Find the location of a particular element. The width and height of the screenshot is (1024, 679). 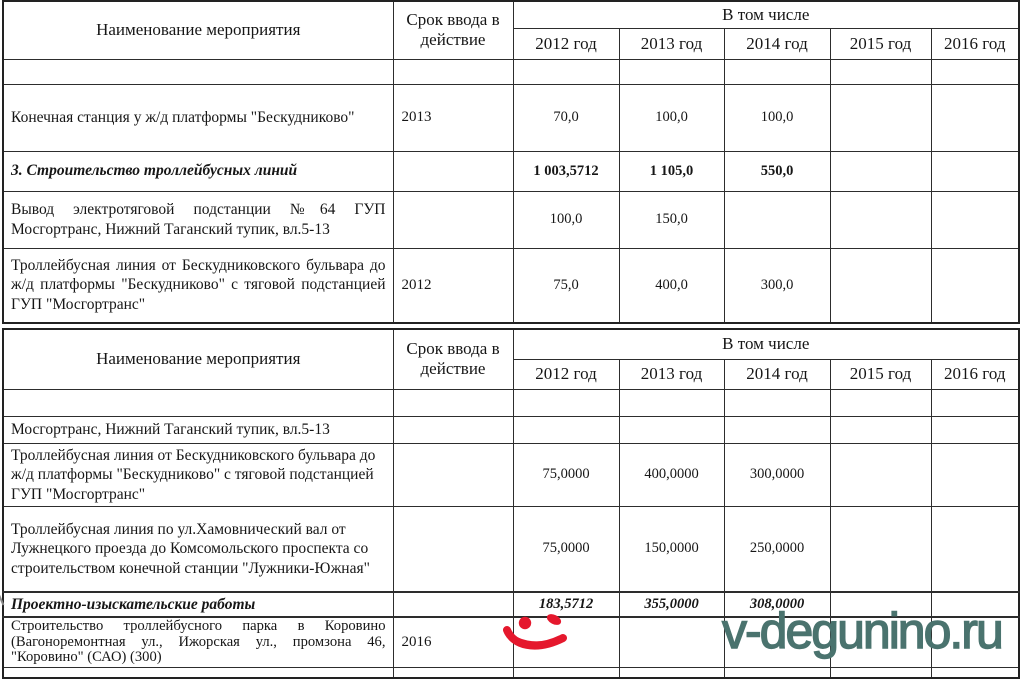

value-cell-2013: 355,0000 is located at coordinates (671, 604).